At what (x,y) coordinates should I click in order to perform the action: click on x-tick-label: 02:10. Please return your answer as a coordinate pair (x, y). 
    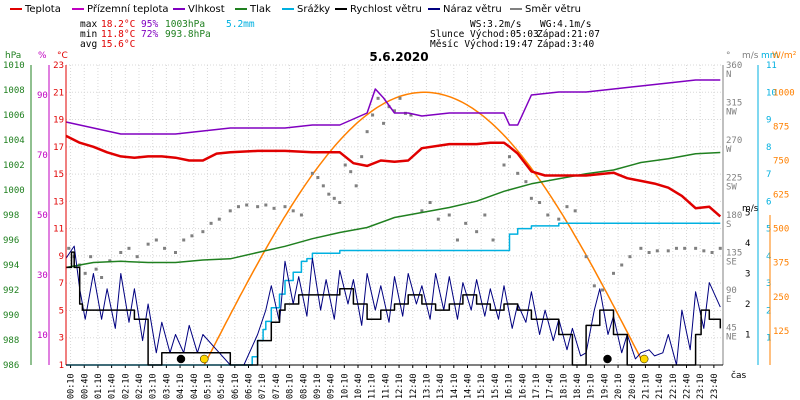
    Looking at the image, I should click on (126, 386).